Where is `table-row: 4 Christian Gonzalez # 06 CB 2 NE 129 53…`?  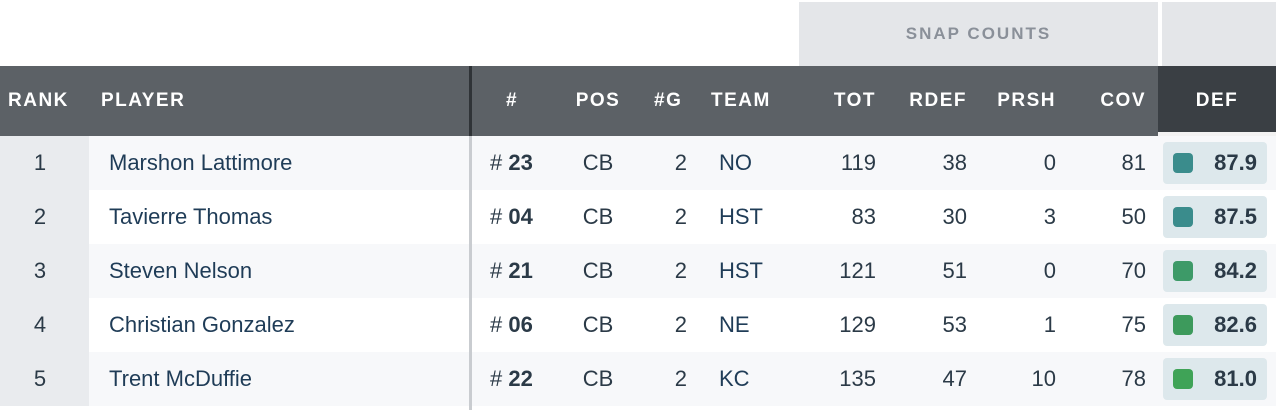
table-row: 4 Christian Gonzalez # 06 CB 2 NE 129 53… is located at coordinates (638, 325).